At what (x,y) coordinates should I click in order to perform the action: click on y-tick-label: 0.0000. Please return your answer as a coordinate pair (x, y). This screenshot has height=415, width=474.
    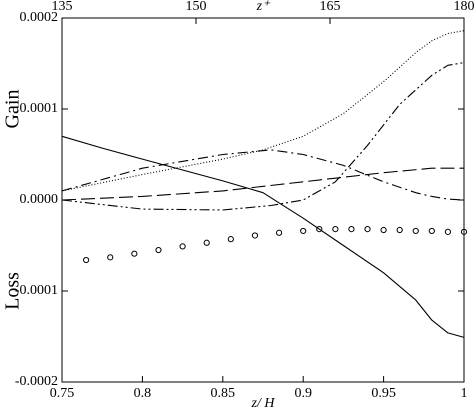
    Looking at the image, I should click on (39, 199).